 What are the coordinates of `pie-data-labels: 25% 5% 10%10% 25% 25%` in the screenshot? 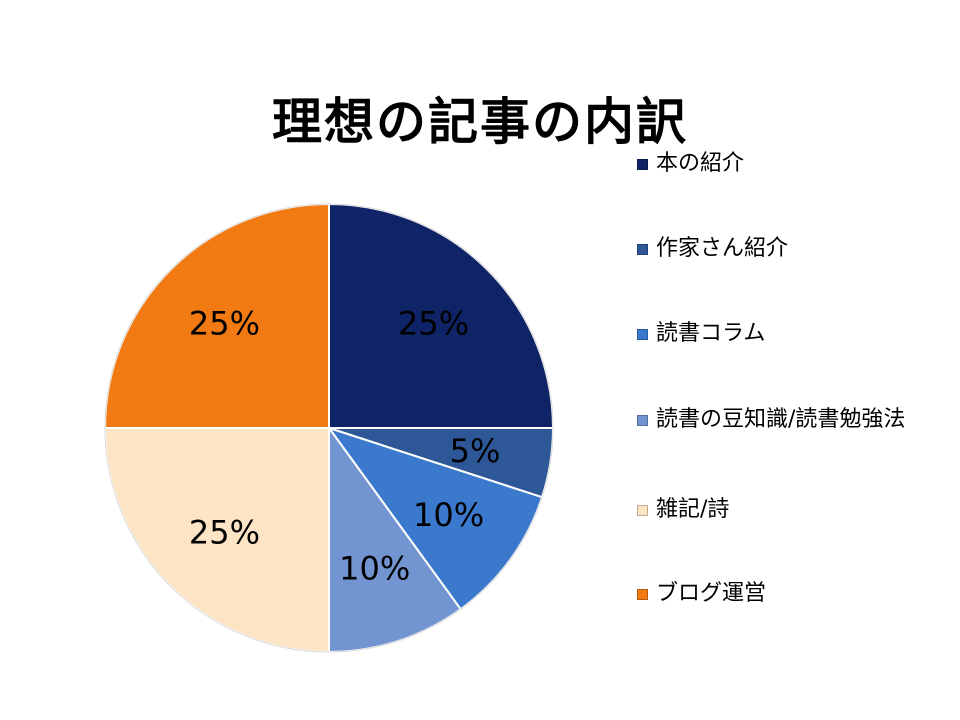 It's located at (345, 445).